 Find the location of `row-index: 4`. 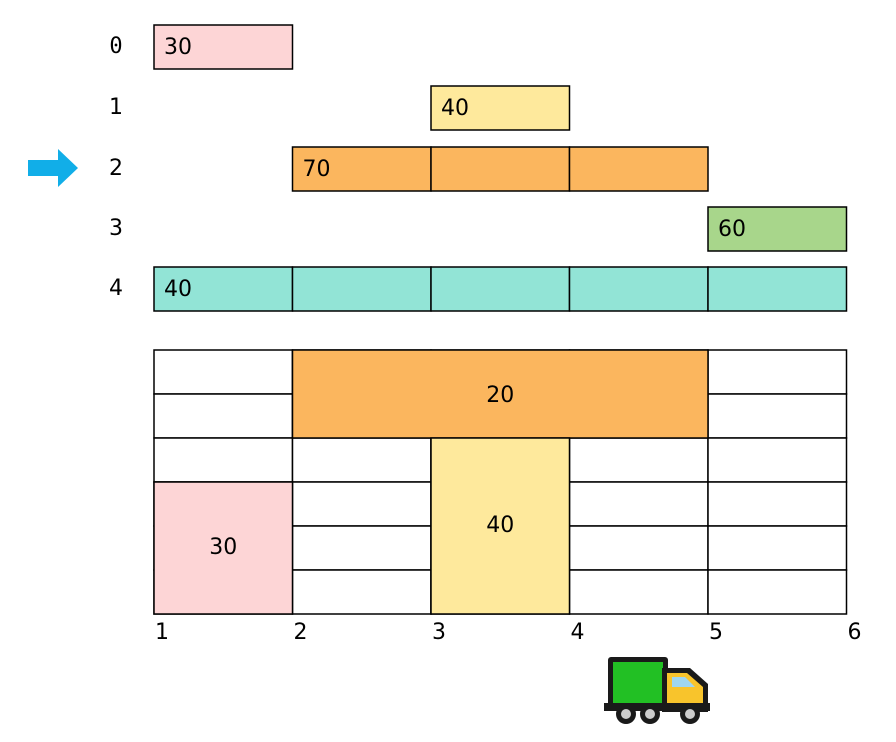

row-index: 4 is located at coordinates (116, 288).